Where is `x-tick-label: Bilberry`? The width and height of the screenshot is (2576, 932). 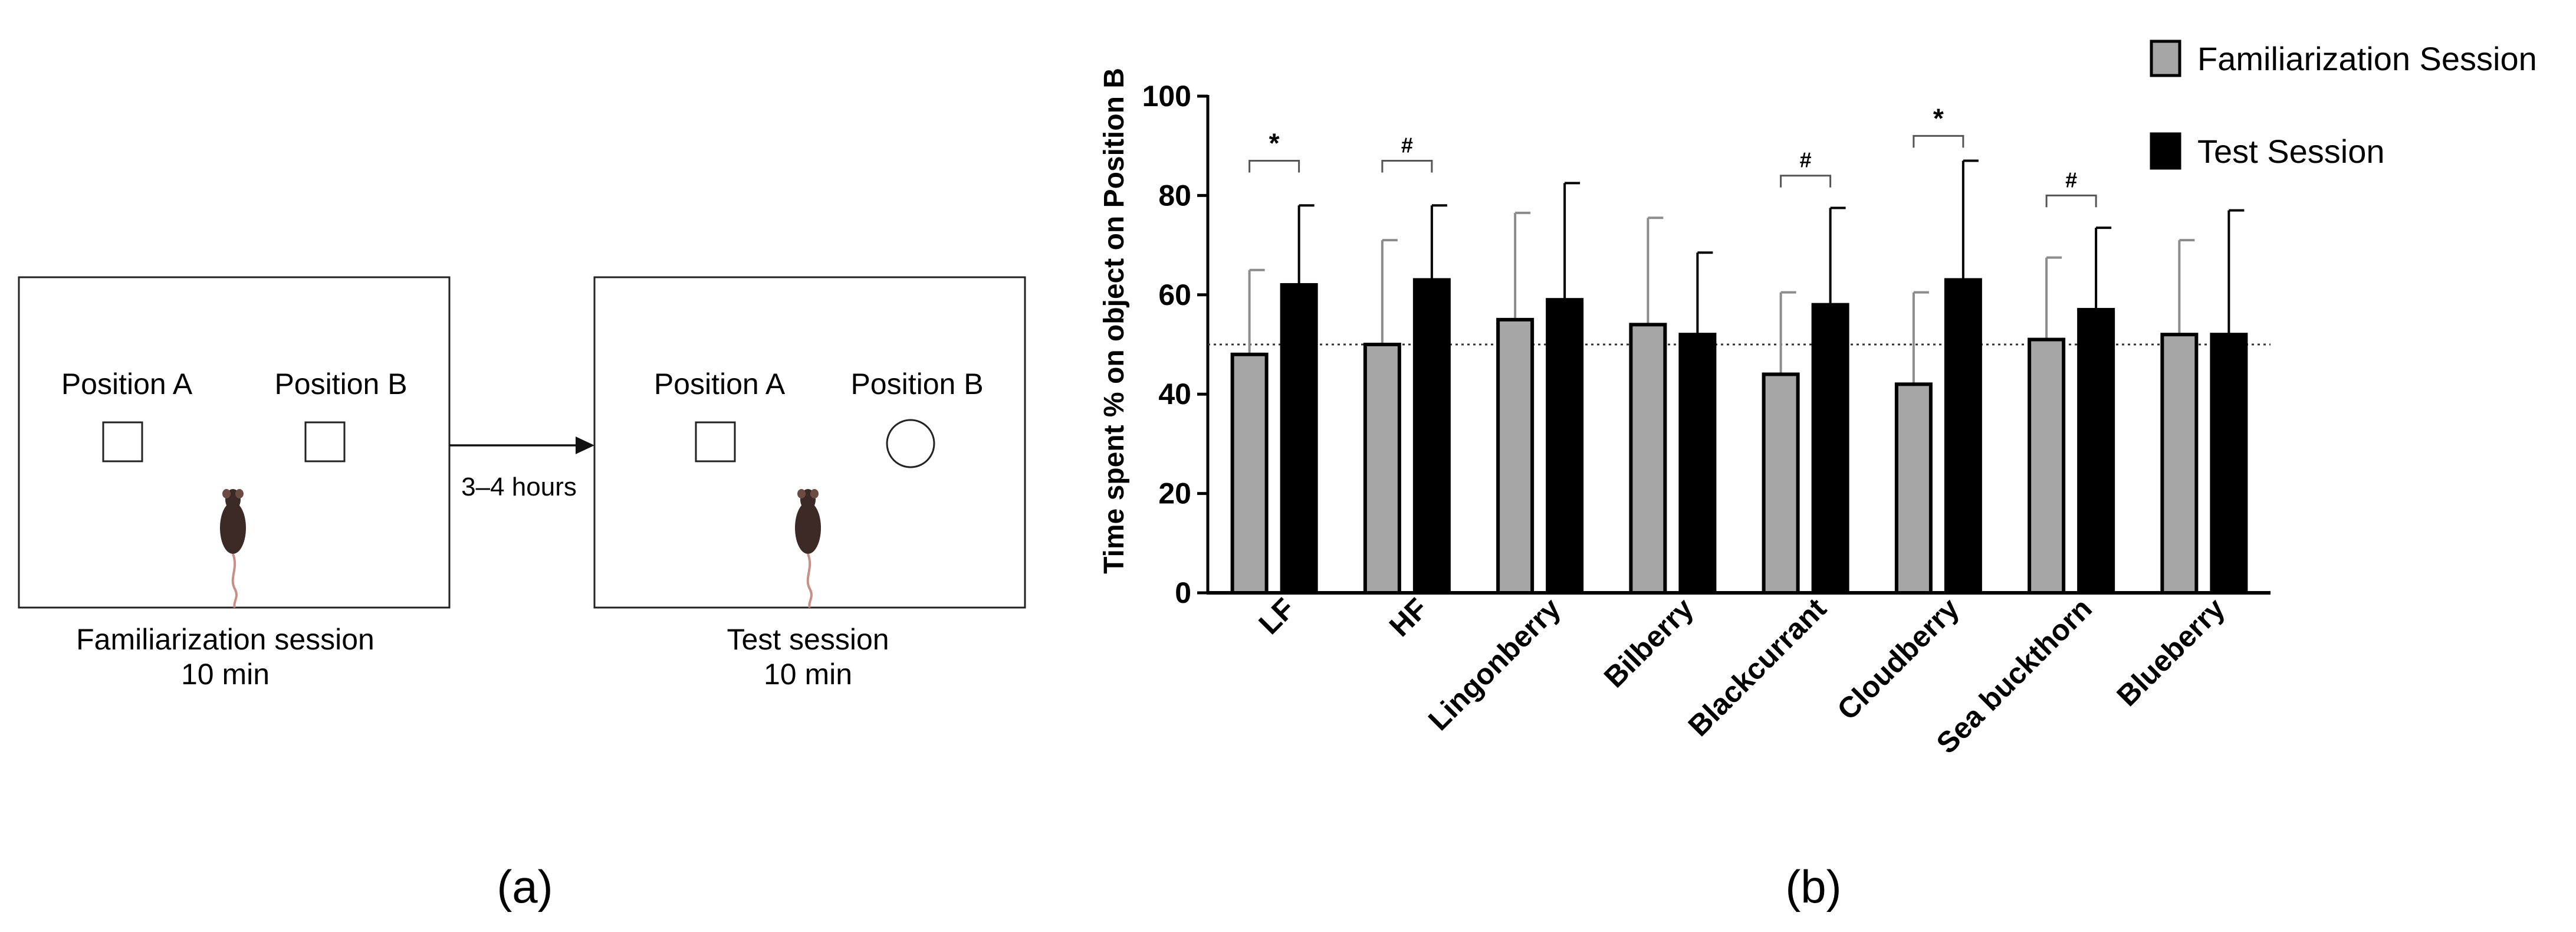 x-tick-label: Bilberry is located at coordinates (1649, 643).